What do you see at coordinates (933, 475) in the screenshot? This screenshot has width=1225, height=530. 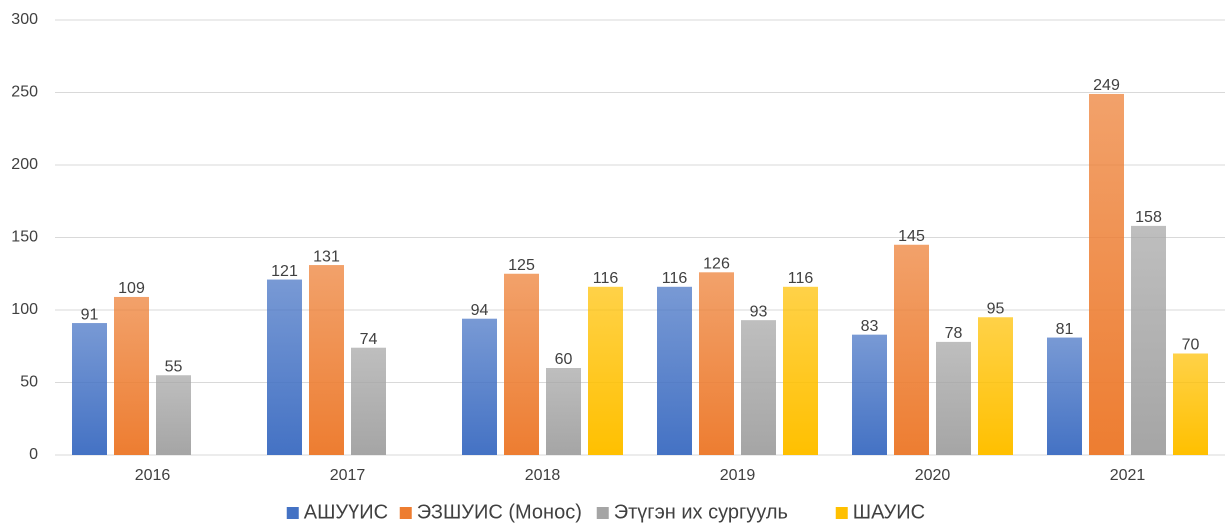 I see `x-tick-label: 2020` at bounding box center [933, 475].